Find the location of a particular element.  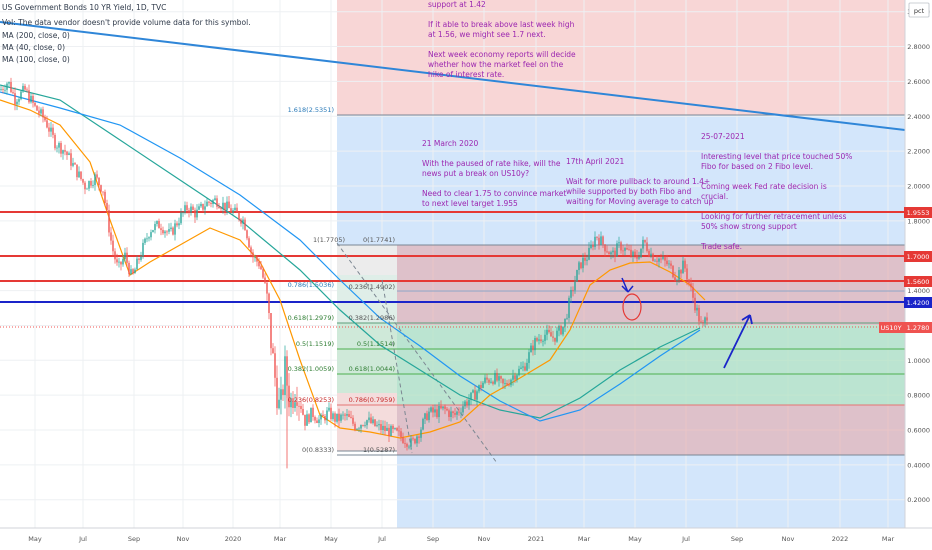

note-line: support at 1.42 is located at coordinates (457, 4).